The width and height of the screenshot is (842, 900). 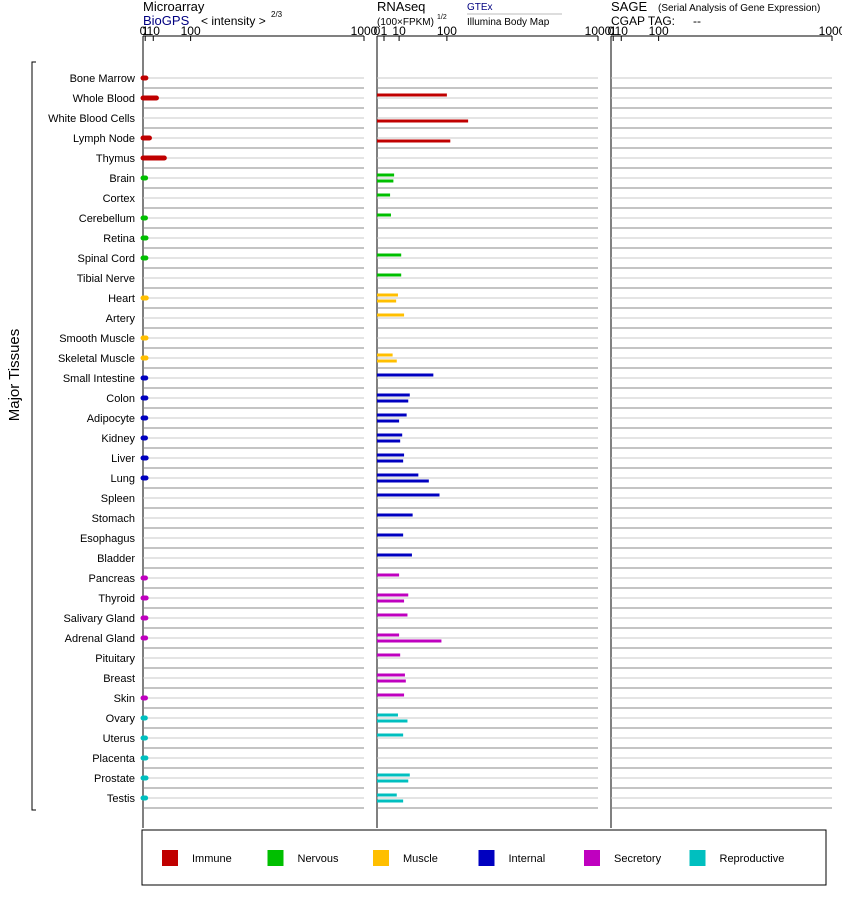 What do you see at coordinates (454, 281) in the screenshot?
I see `tissue-row: Tibial Nerve` at bounding box center [454, 281].